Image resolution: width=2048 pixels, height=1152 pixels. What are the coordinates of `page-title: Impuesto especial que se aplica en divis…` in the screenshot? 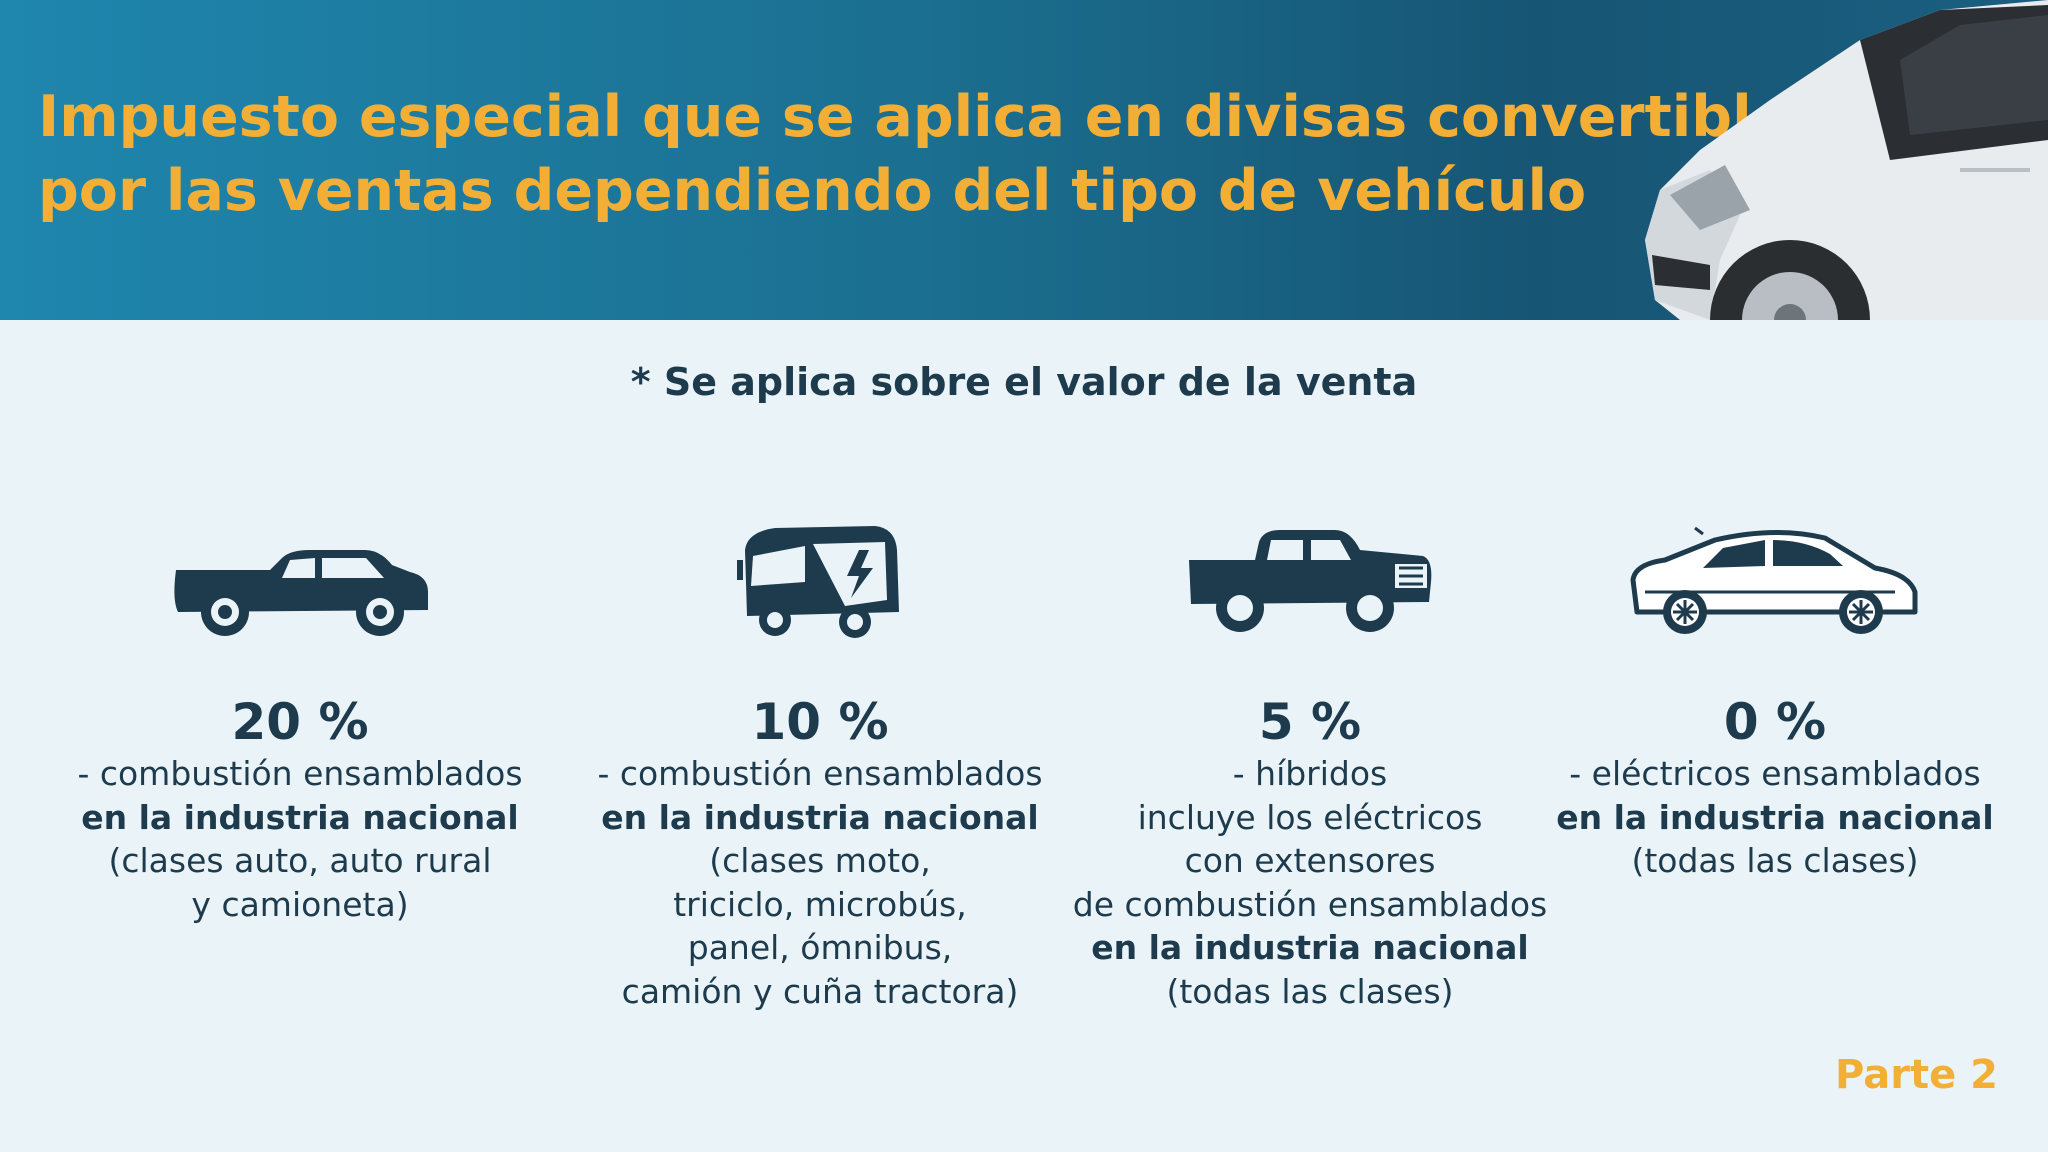 It's located at (931, 154).